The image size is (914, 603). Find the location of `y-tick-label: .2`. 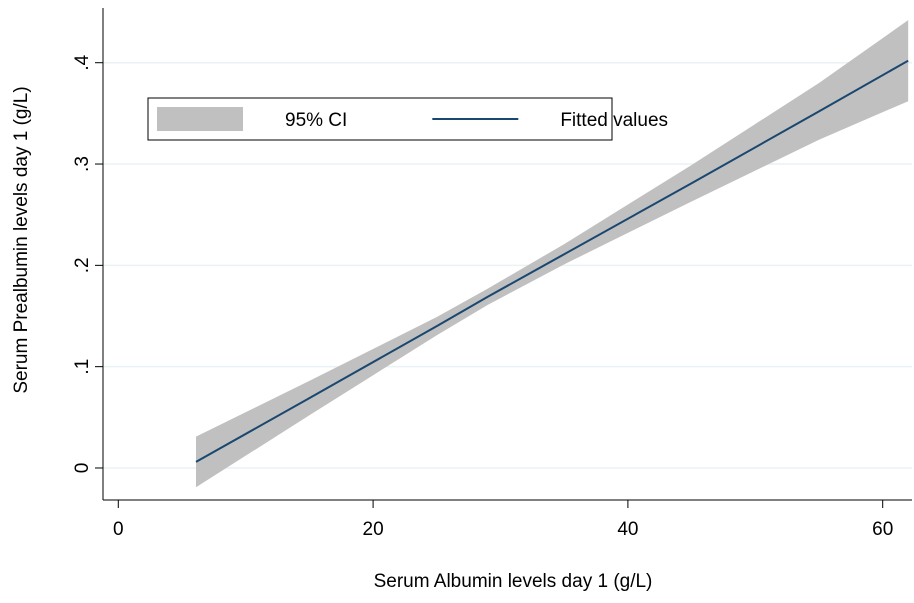

y-tick-label: .2 is located at coordinates (82, 265).